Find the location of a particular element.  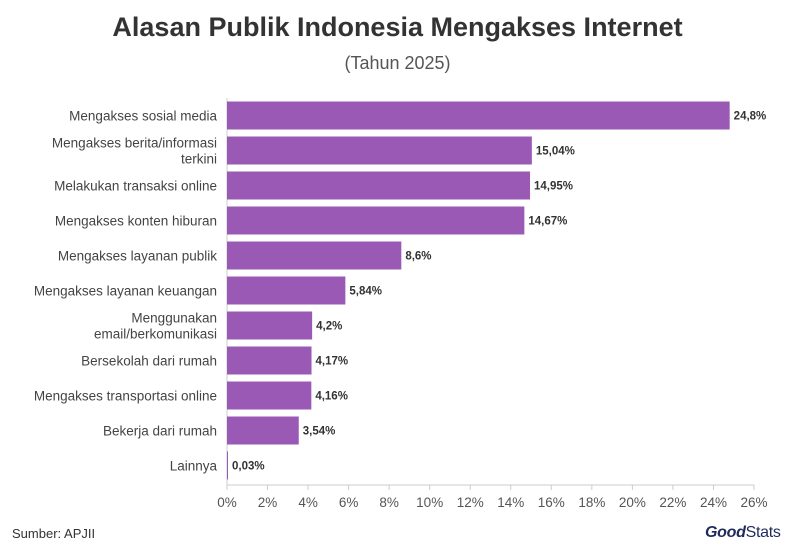

category-label-line: Melakukan transaksi online is located at coordinates (135, 186).